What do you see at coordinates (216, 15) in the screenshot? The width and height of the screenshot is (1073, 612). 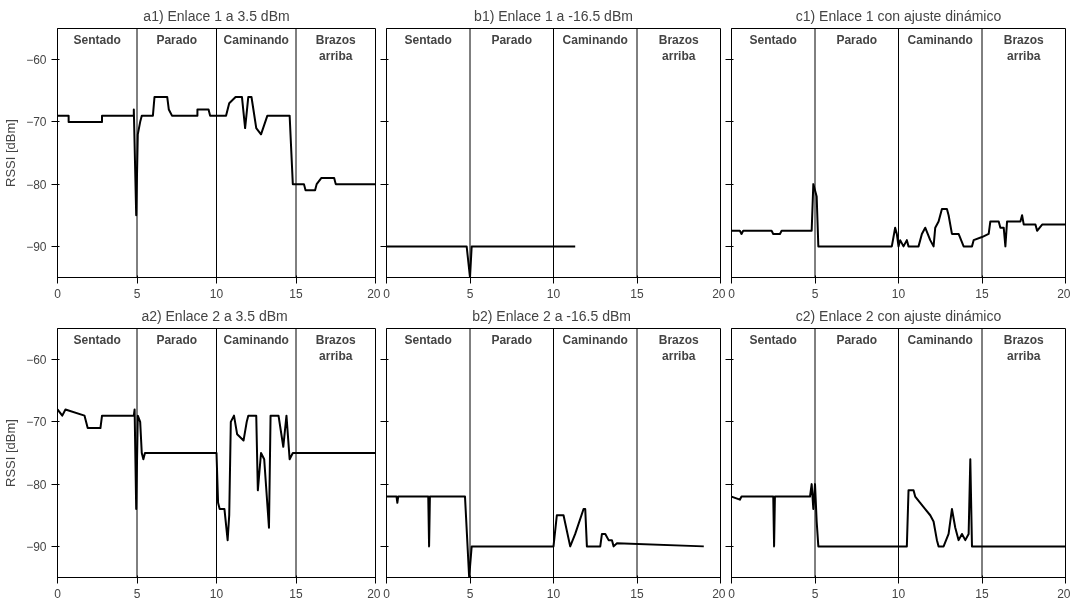 I see `chart-title: a1) Enlace 1 a 3.5 dBm` at bounding box center [216, 15].